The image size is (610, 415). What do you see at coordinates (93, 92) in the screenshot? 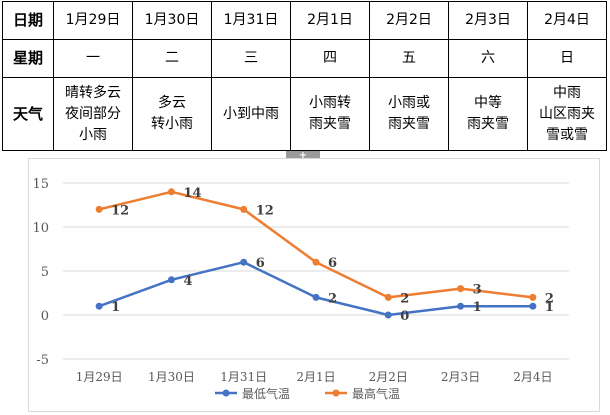
I see `weather-line: 晴转多云` at bounding box center [93, 92].